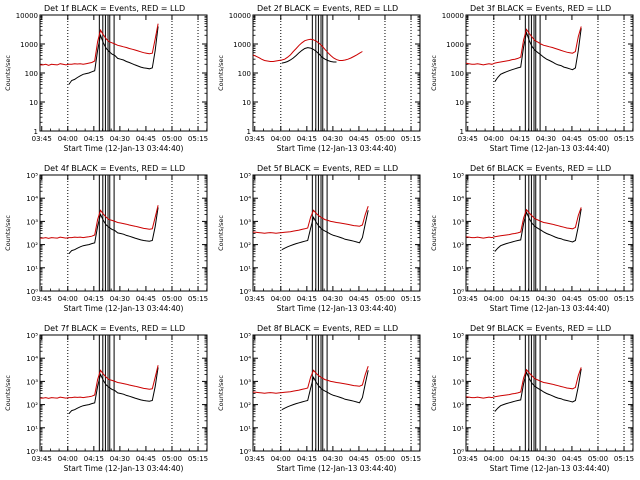 This screenshot has width=640, height=480. Describe the element at coordinates (31, 74) in the screenshot. I see `y-tick-label: 100` at that location.